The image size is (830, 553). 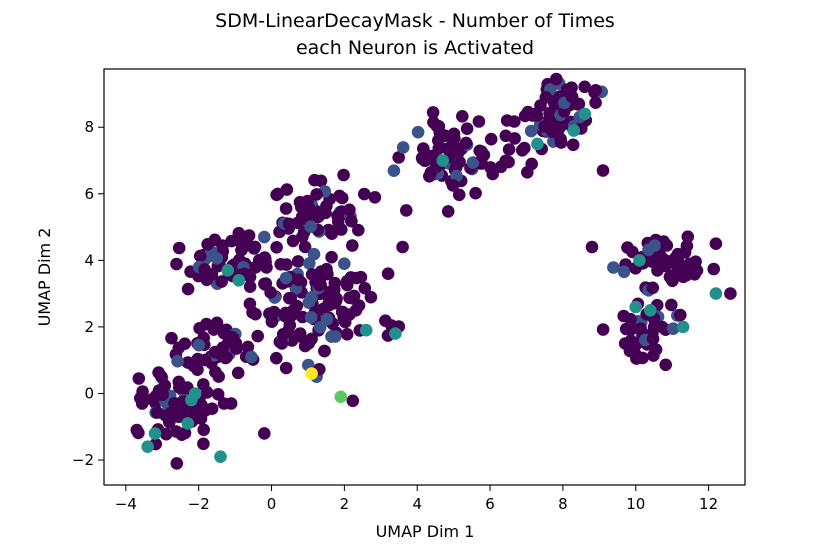 What do you see at coordinates (708, 504) in the screenshot?
I see `x-tick-label: 12` at bounding box center [708, 504].